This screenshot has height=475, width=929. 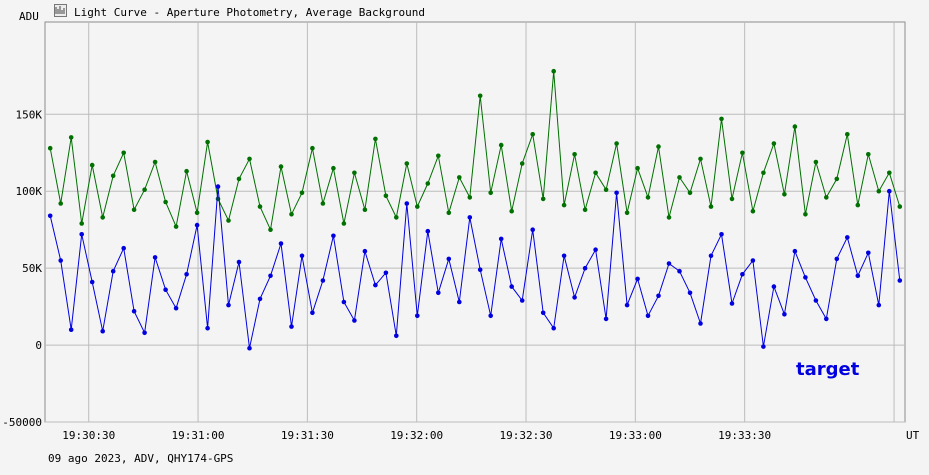 What do you see at coordinates (60, 10) in the screenshot?
I see `light-curve-icon` at bounding box center [60, 10].